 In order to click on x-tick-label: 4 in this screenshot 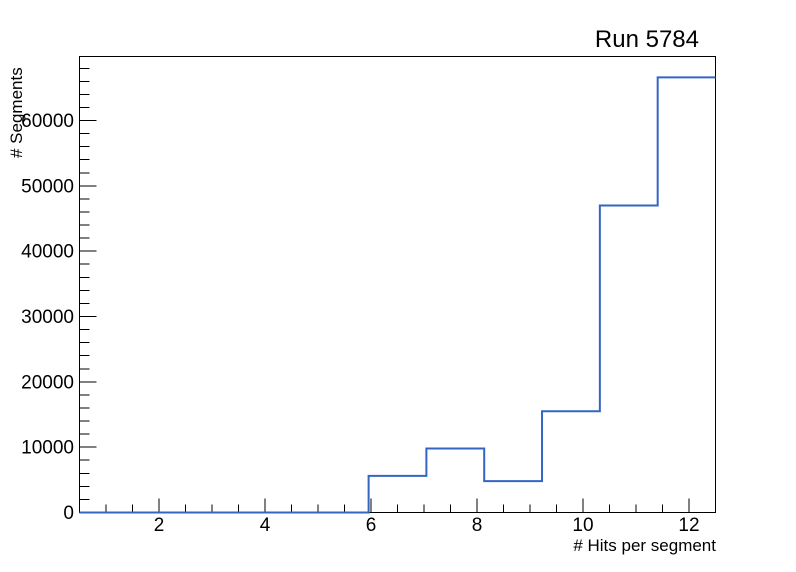, I will do `click(265, 525)`.